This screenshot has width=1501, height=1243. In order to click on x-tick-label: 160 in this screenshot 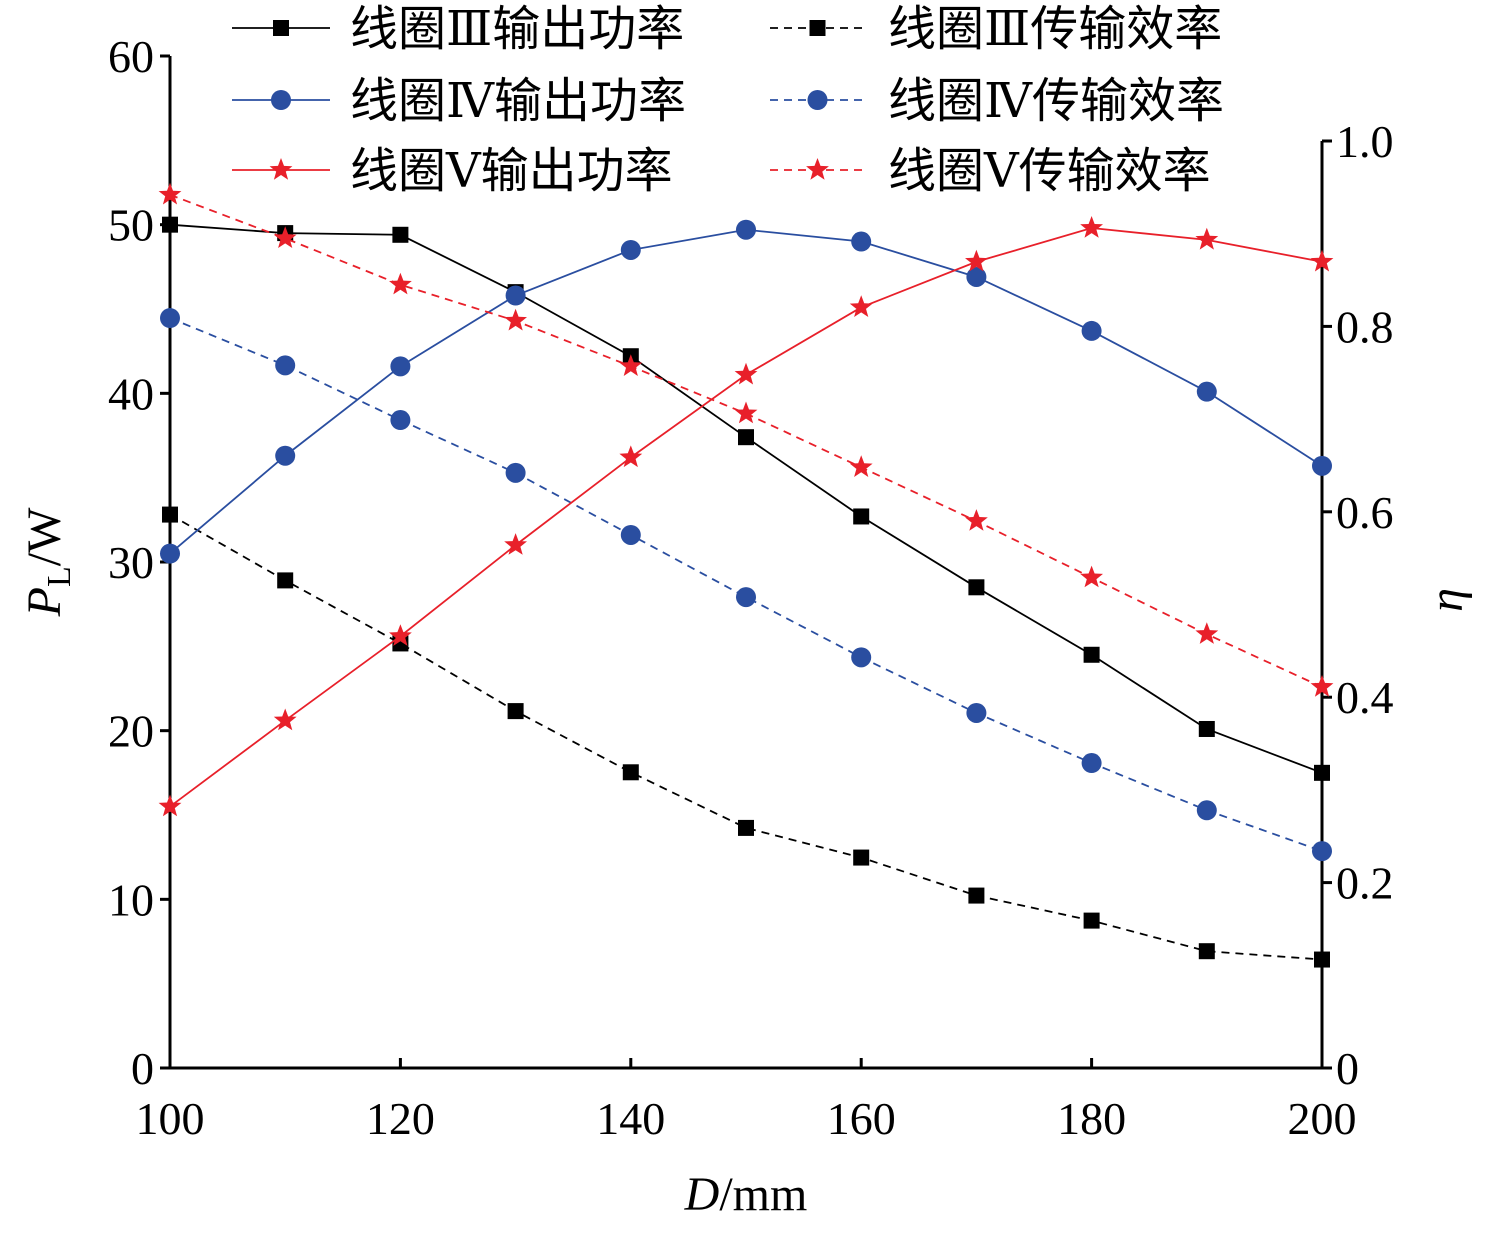, I will do `click(861, 1118)`.